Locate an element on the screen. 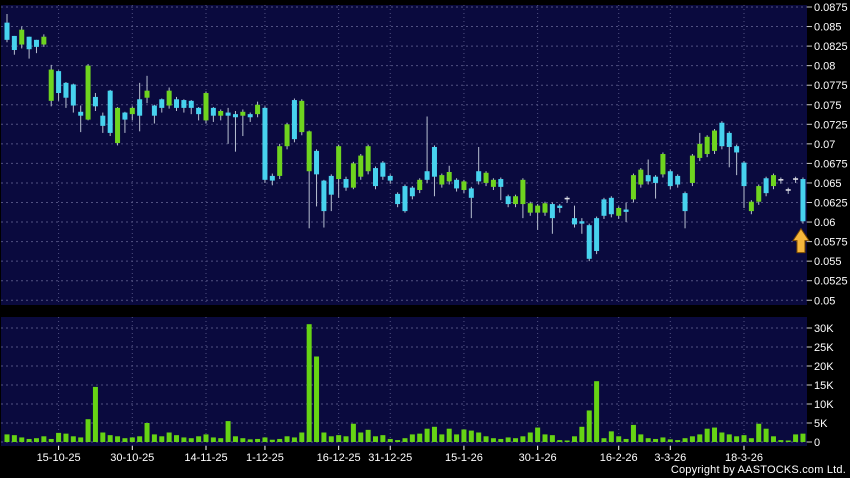  axis-label: 0.055 is located at coordinates (828, 262).